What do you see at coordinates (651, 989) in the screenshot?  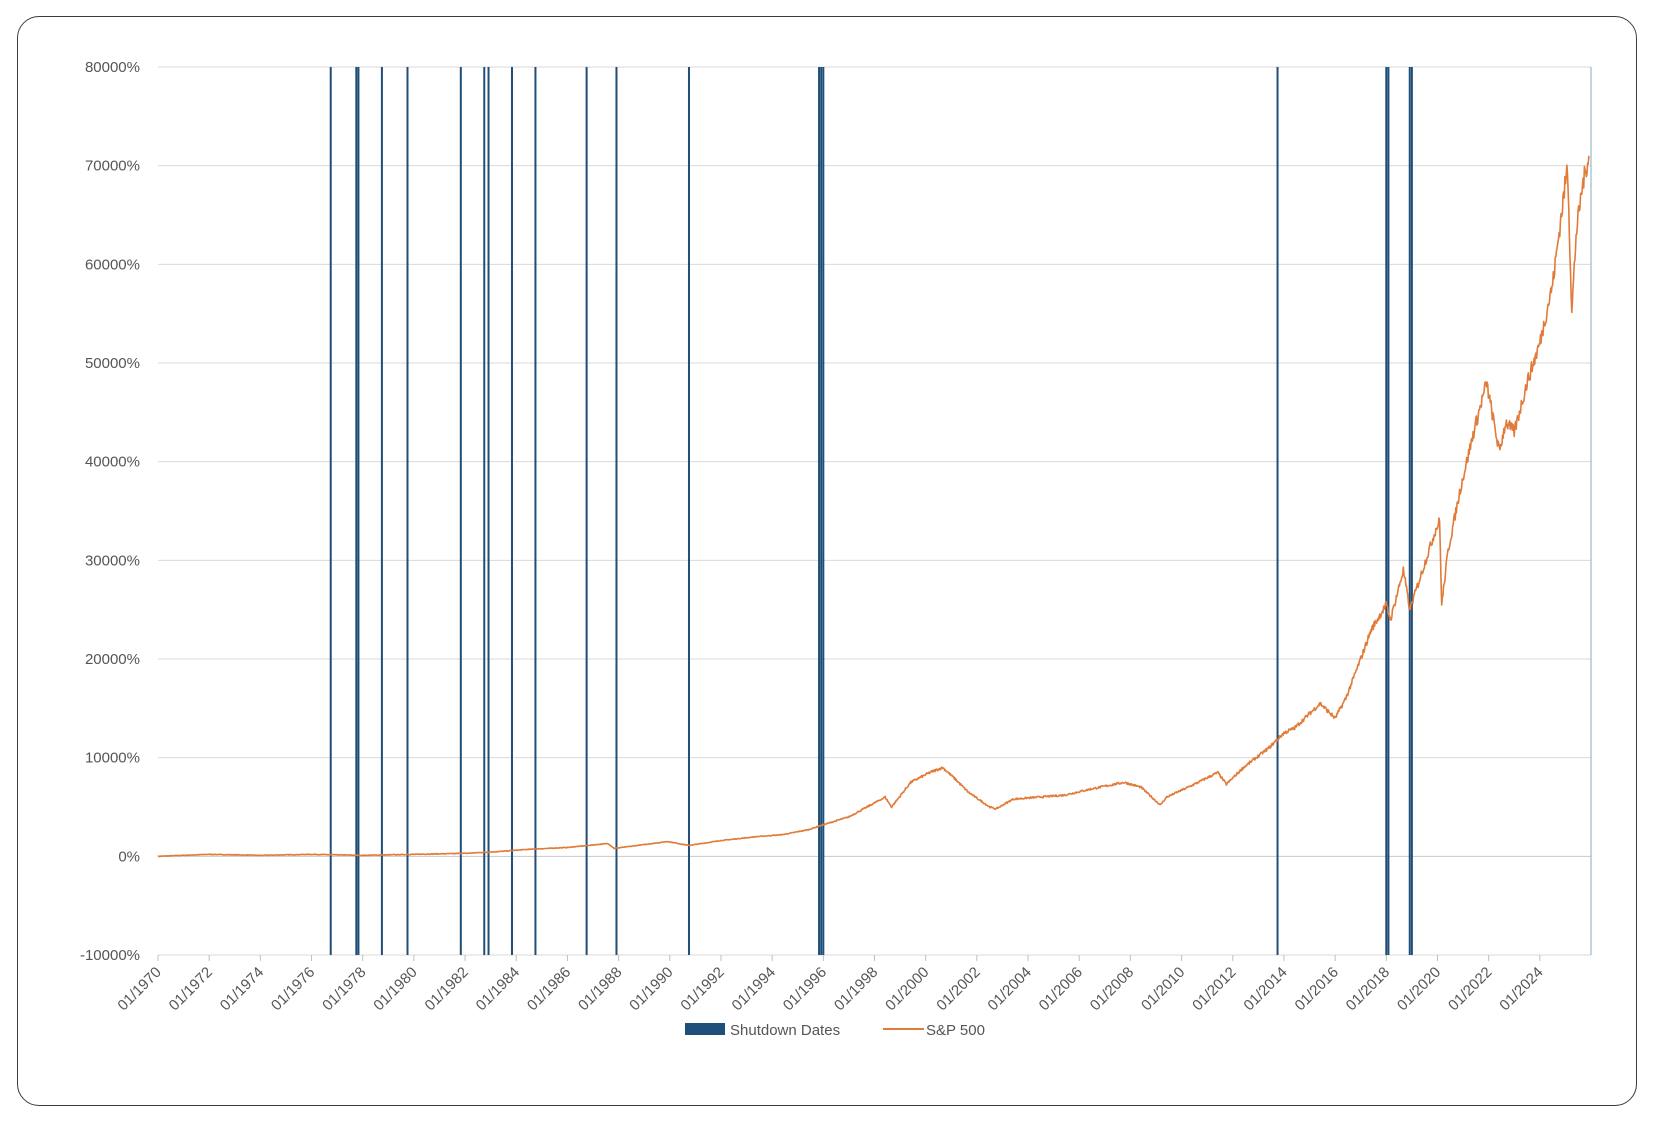 I see `x-tick-label: 01/1990` at bounding box center [651, 989].